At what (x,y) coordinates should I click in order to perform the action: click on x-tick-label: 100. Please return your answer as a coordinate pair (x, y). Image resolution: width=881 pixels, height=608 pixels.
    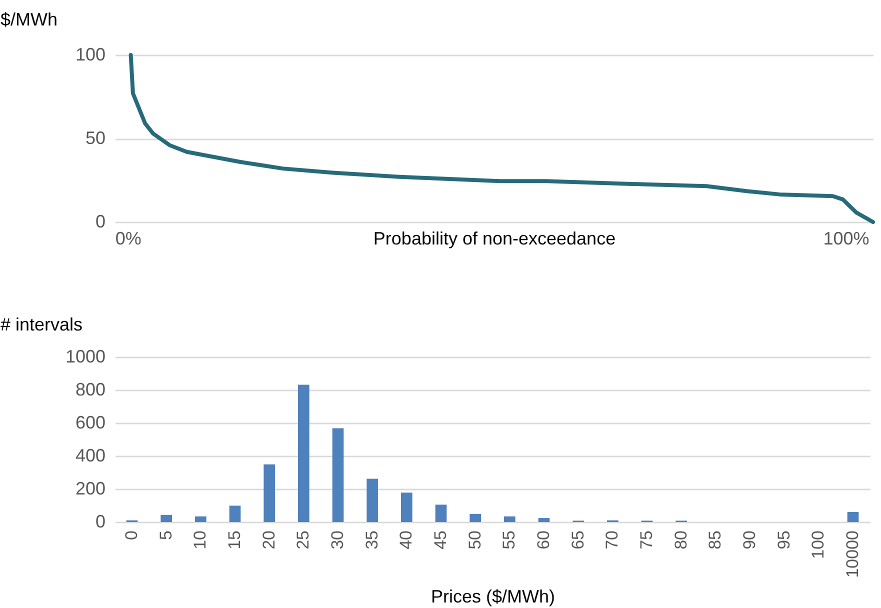
    Looking at the image, I should click on (818, 544).